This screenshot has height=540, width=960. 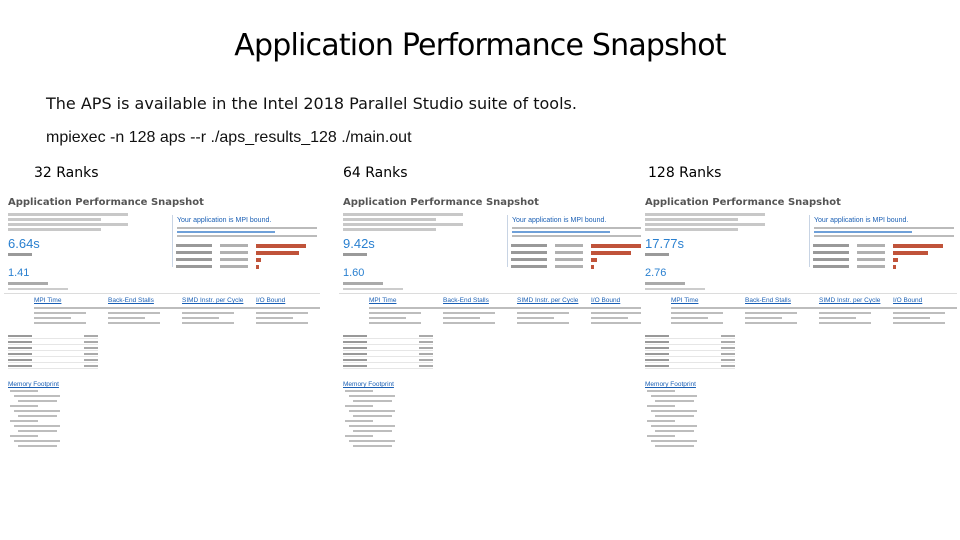 What do you see at coordinates (66, 173) in the screenshot?
I see `column-label-32-ranks: 32 Ranks` at bounding box center [66, 173].